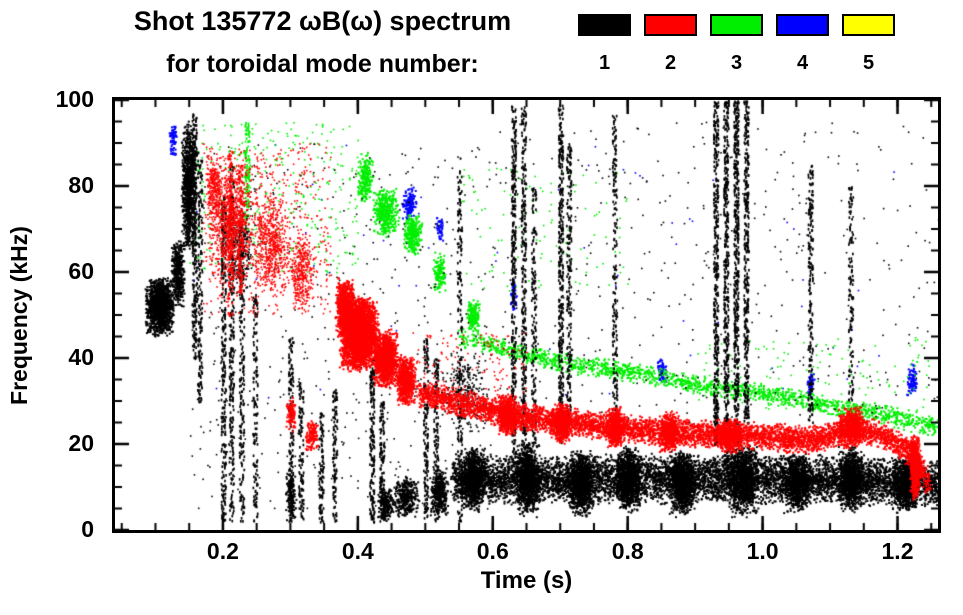 This screenshot has width=963, height=615. Describe the element at coordinates (81, 357) in the screenshot. I see `y-tick-label: 40` at that location.